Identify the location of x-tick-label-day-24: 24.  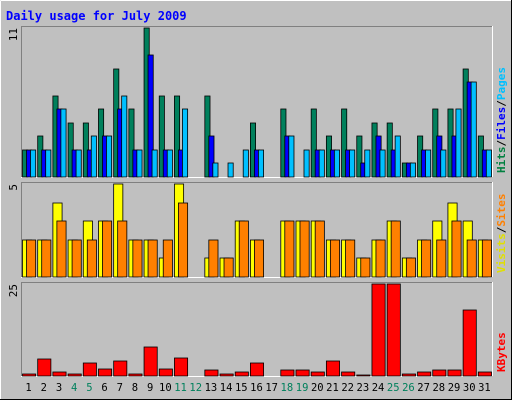
(378, 388).